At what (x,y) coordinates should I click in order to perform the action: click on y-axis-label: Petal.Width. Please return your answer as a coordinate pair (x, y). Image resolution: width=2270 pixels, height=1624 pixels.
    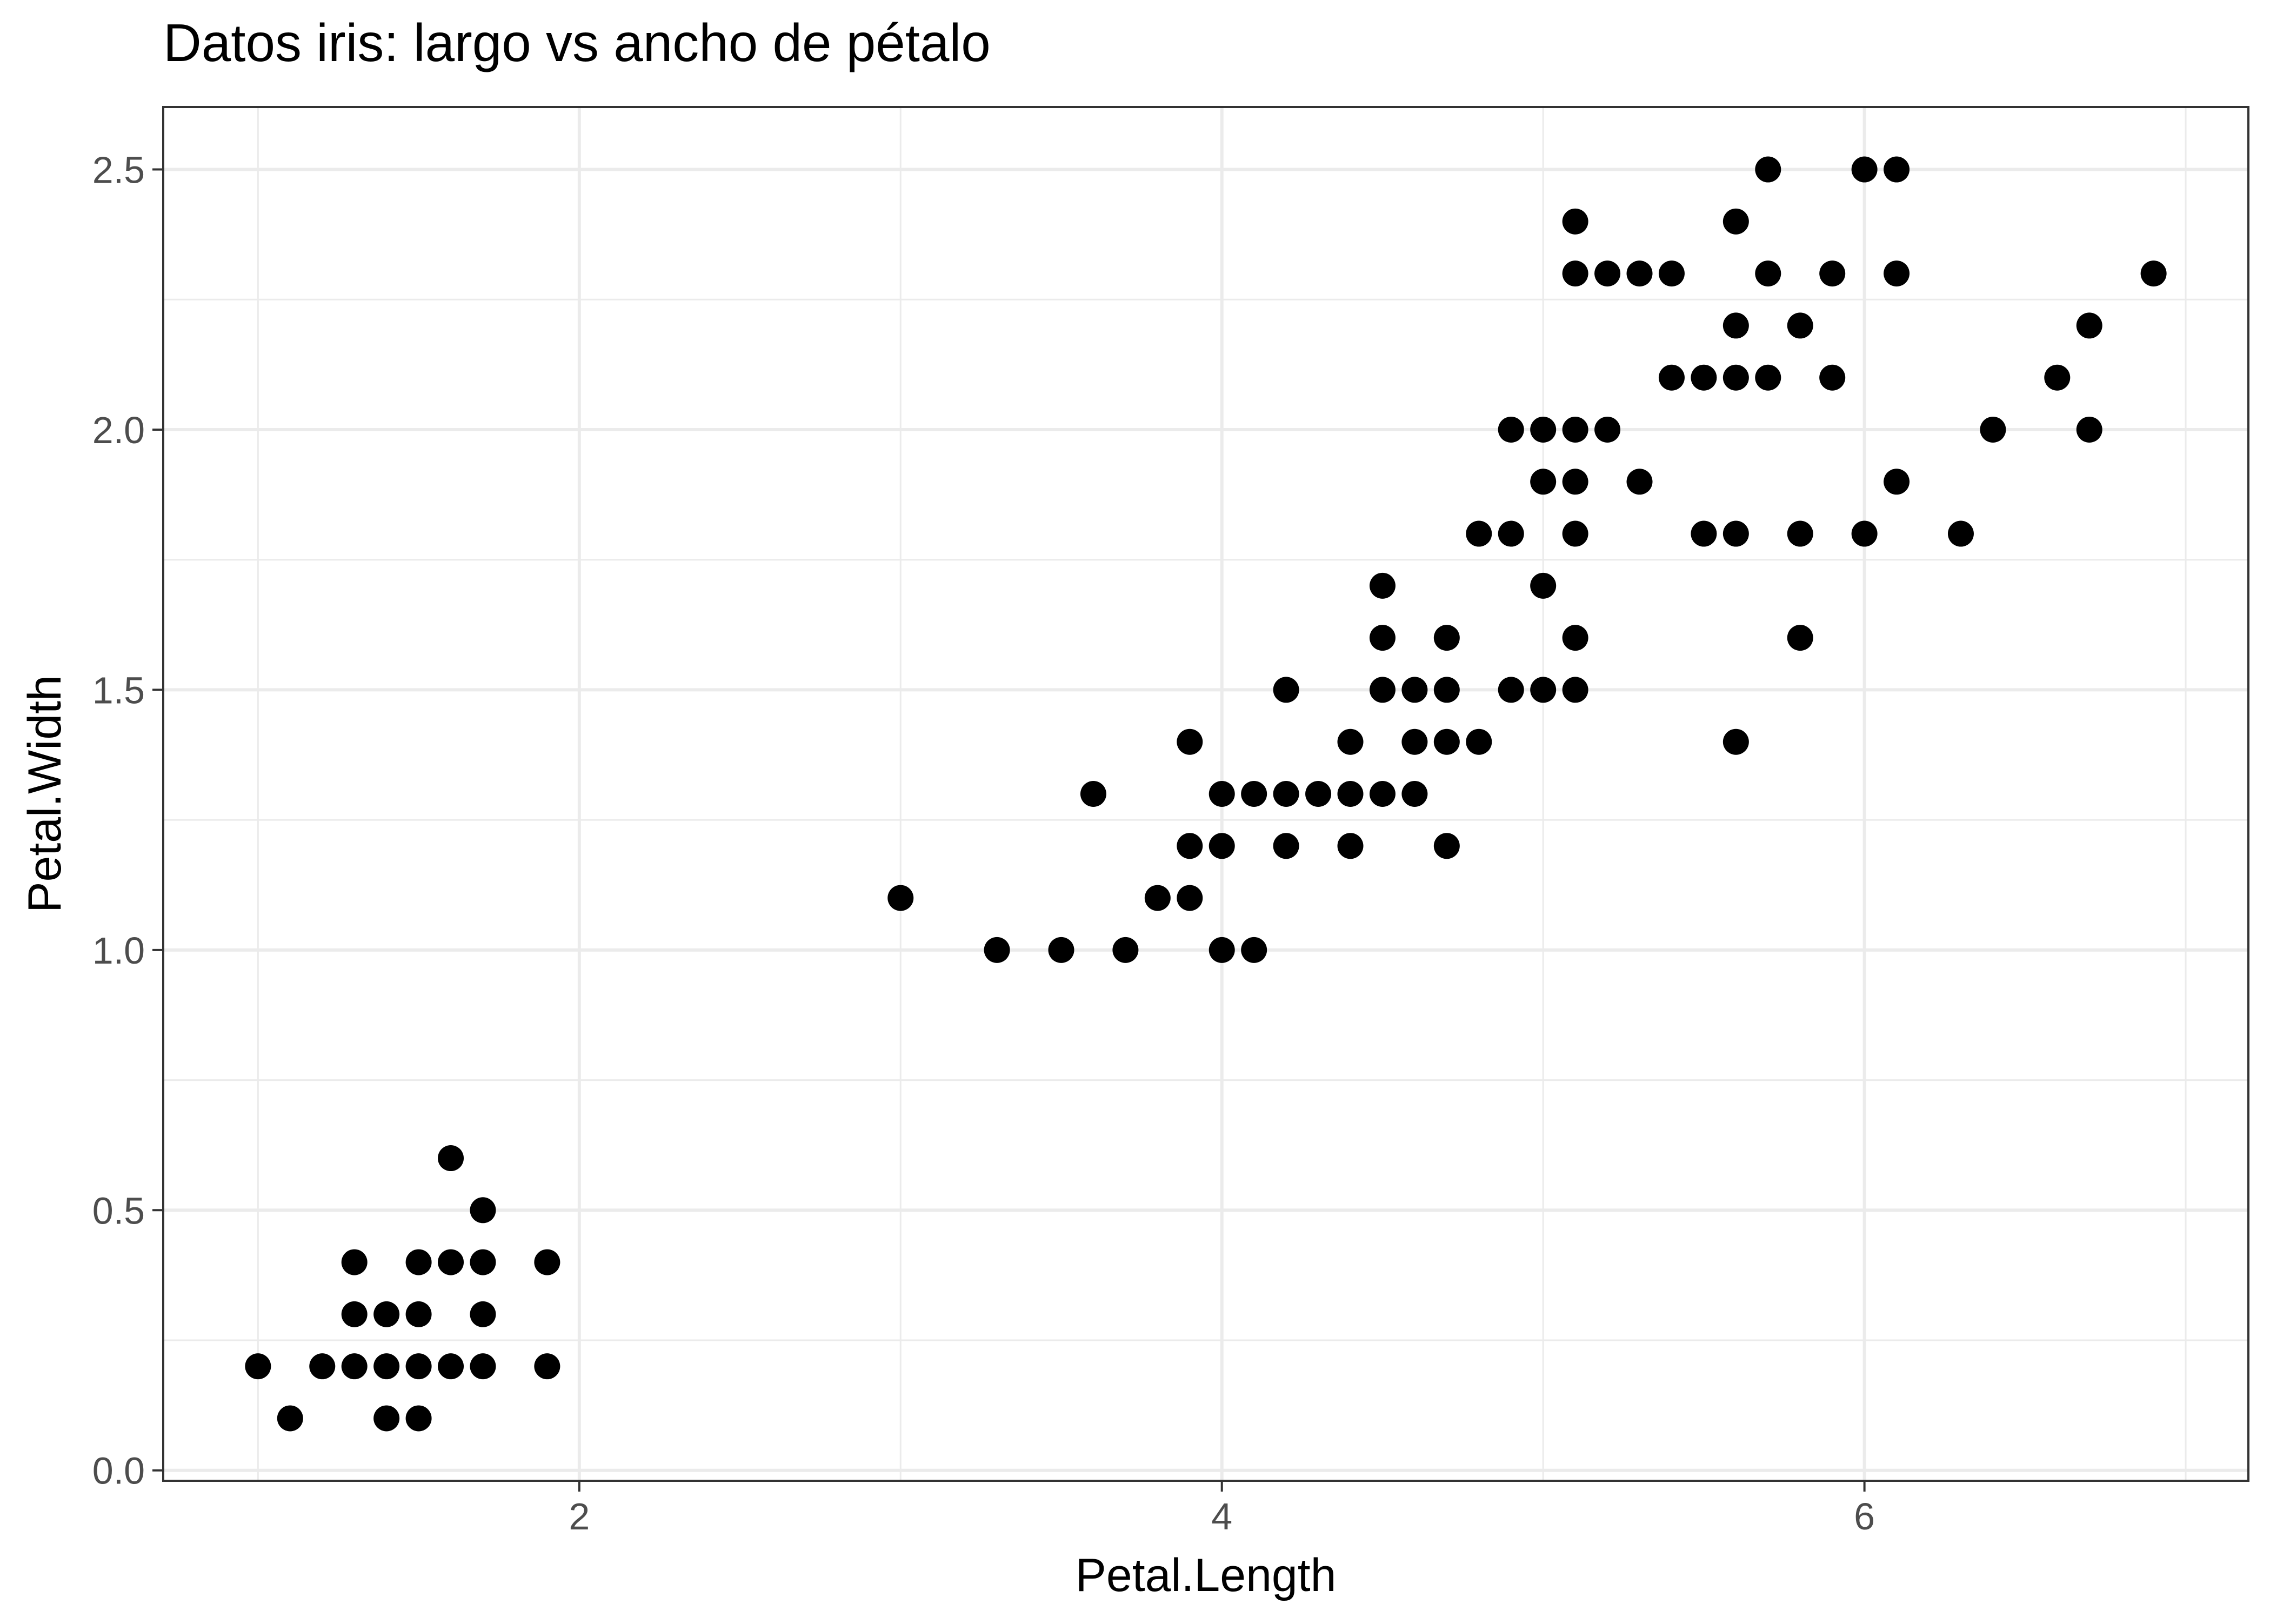
    Looking at the image, I should click on (45, 794).